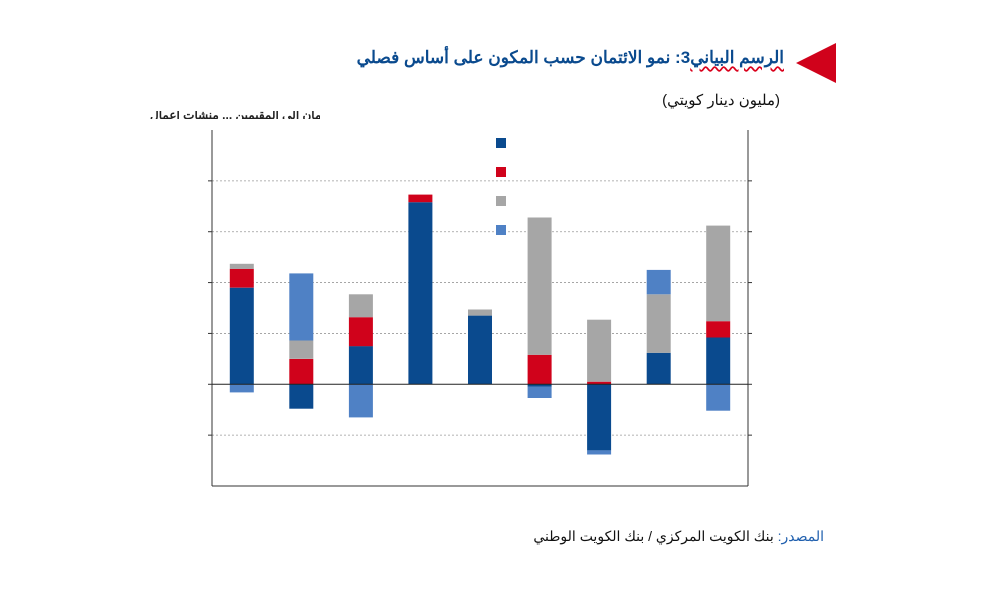 The image size is (1000, 600). Describe the element at coordinates (518, 57) in the screenshot. I see `title-rest: : نمو الائتمان حسب المكون على أساس فصلي` at that location.